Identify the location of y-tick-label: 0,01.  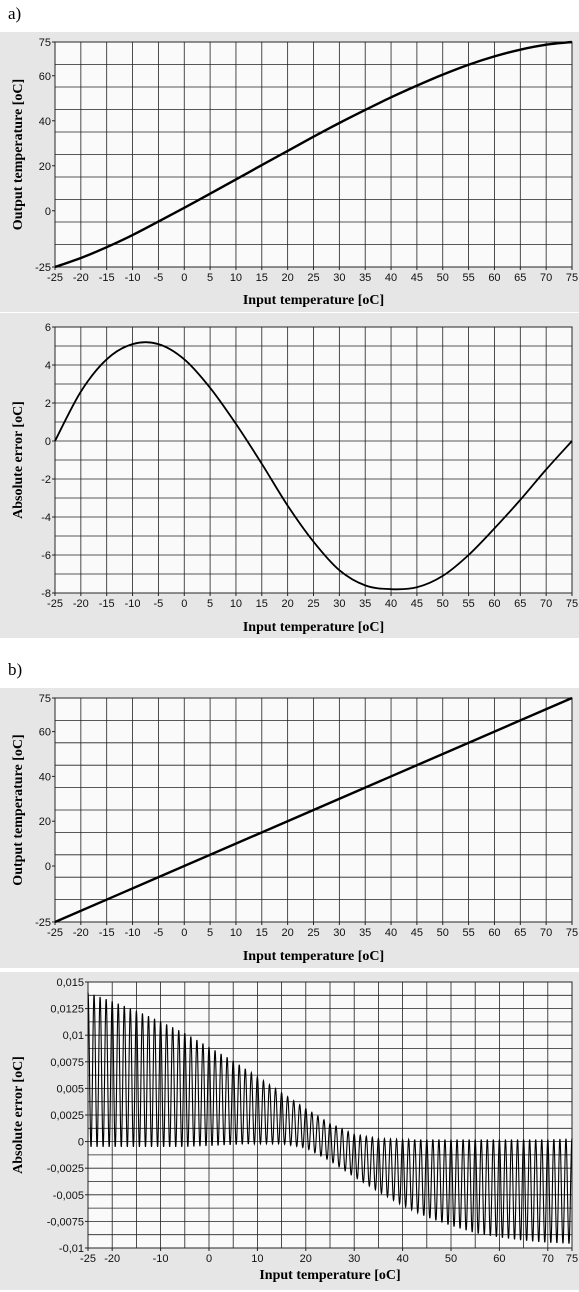
(73, 1036).